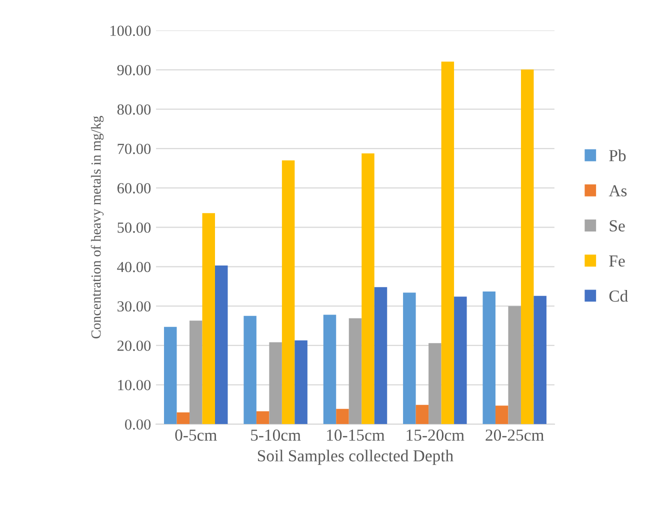  I want to click on legend-label: Se, so click(617, 226).